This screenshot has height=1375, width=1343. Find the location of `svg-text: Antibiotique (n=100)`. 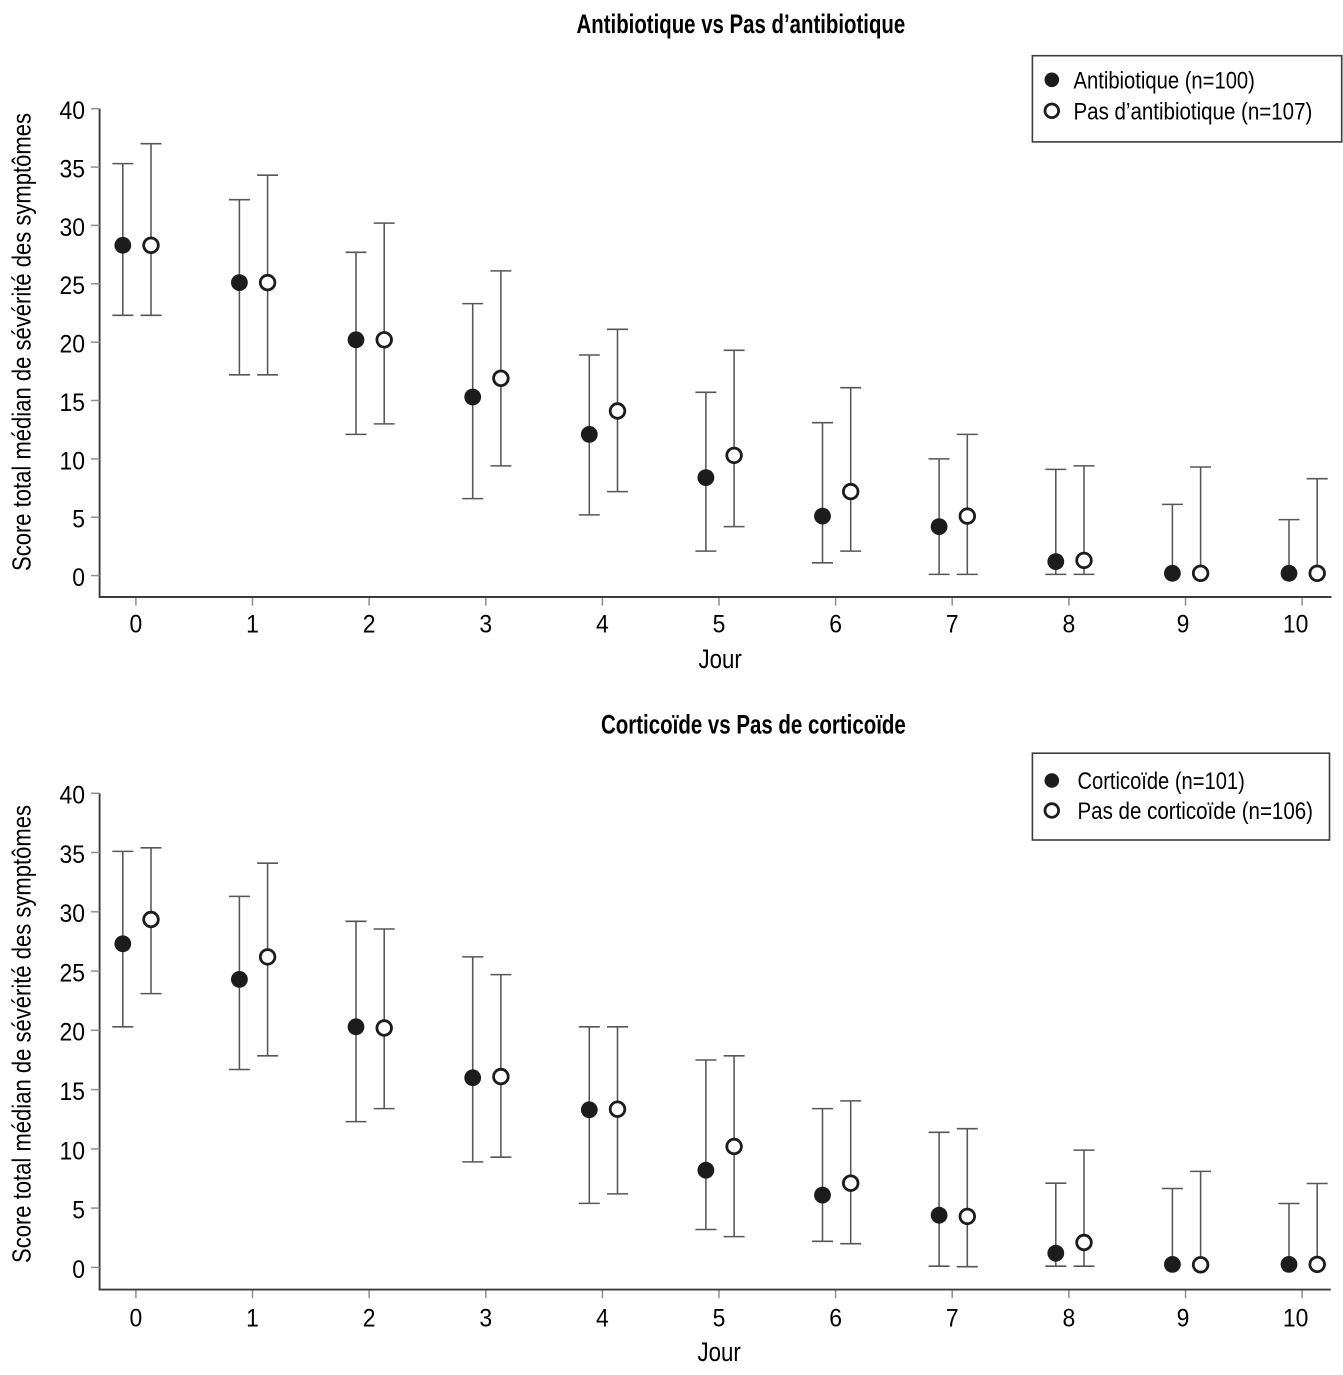

svg-text: Antibiotique (n=100) is located at coordinates (1164, 80).